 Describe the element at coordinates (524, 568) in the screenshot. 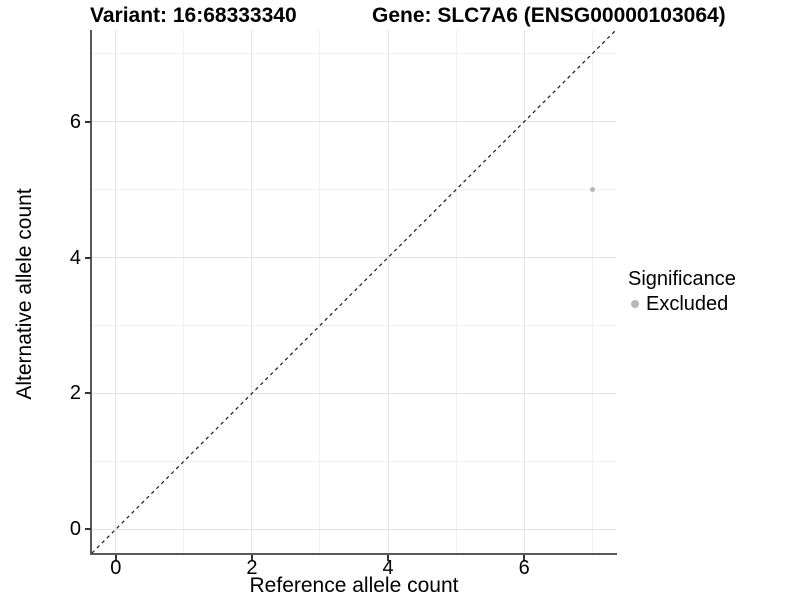

I see `x-axis-tick-label: 6` at that location.